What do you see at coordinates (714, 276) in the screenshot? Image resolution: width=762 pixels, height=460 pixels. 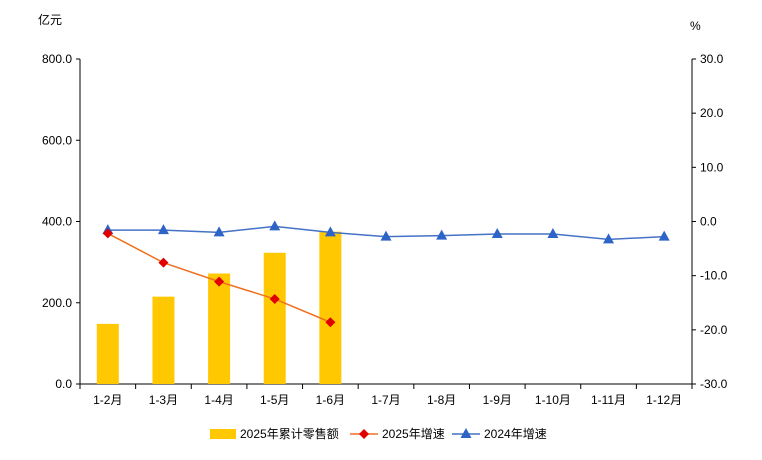 I see `right-tick-label: -10.0` at bounding box center [714, 276].